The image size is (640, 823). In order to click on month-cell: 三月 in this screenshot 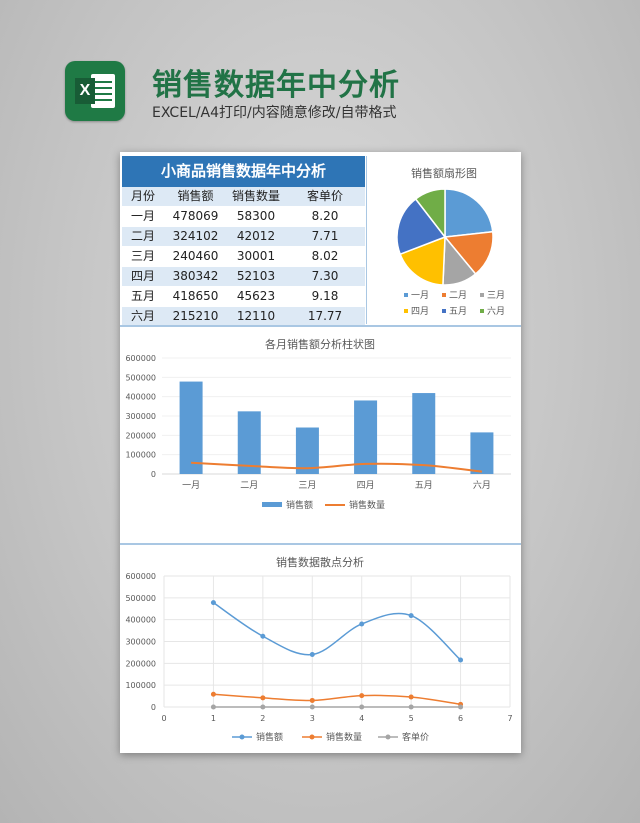, I will do `click(142, 256)`.